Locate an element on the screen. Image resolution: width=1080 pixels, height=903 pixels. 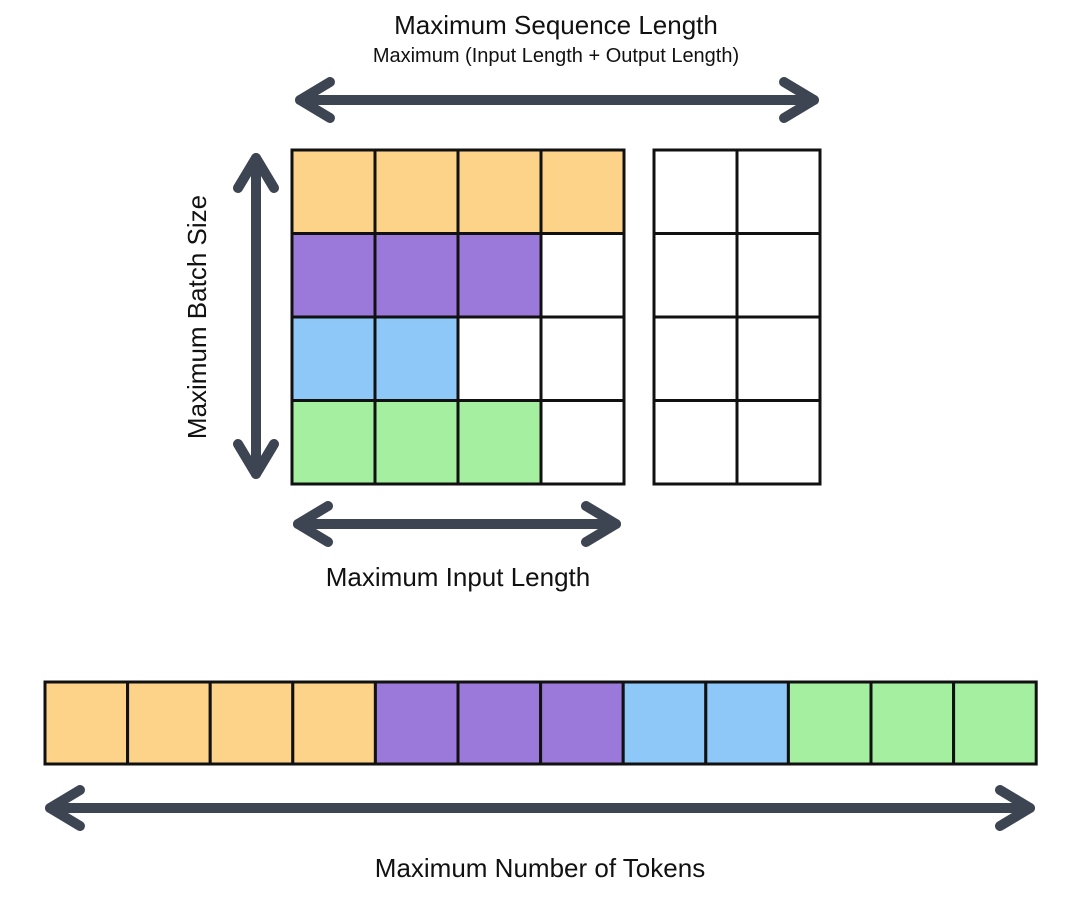
output-token-grid is located at coordinates (737, 317).